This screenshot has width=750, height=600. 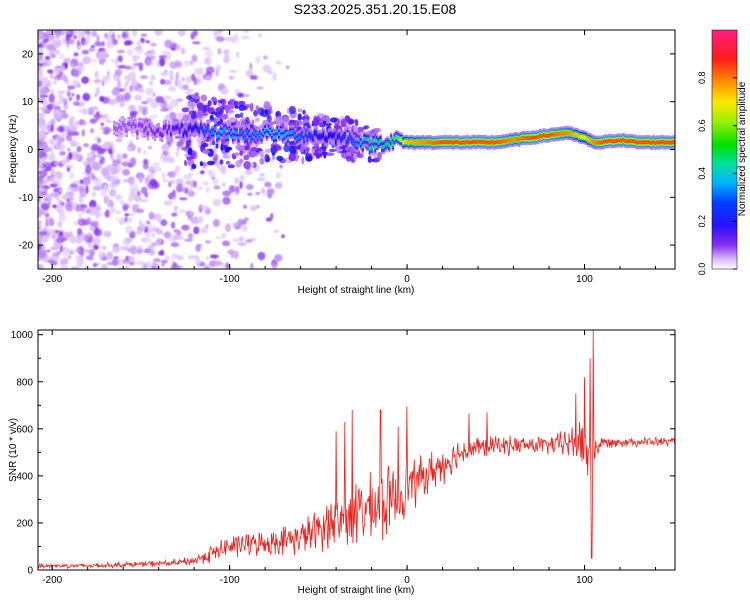 What do you see at coordinates (702, 78) in the screenshot?
I see `colorbar-tick-label: 0.8` at bounding box center [702, 78].